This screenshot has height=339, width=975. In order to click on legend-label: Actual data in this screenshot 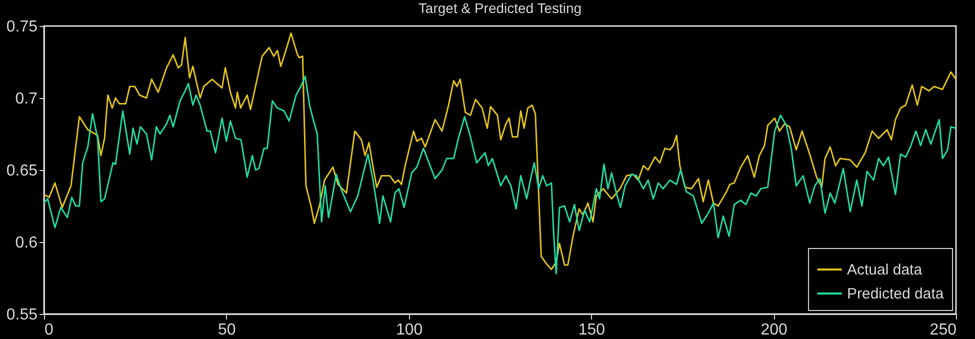, I will do `click(885, 270)`.